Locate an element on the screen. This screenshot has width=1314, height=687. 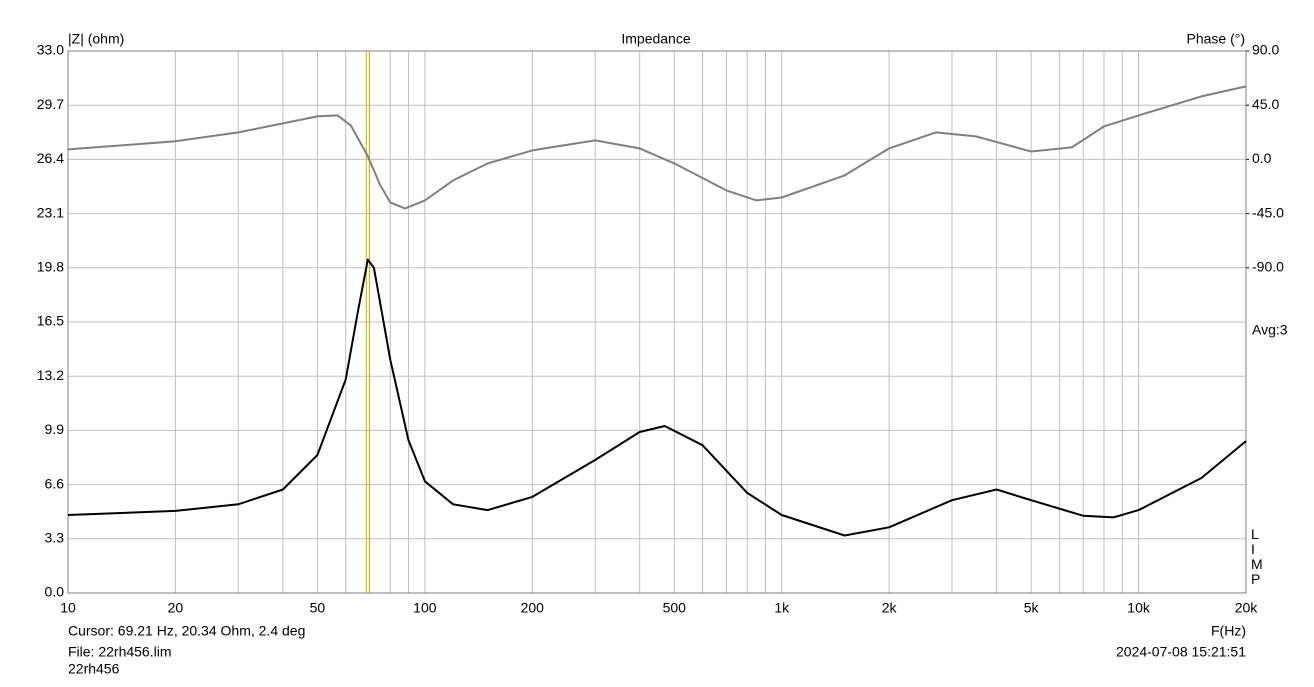
chart-title: Impedance is located at coordinates (655, 39).